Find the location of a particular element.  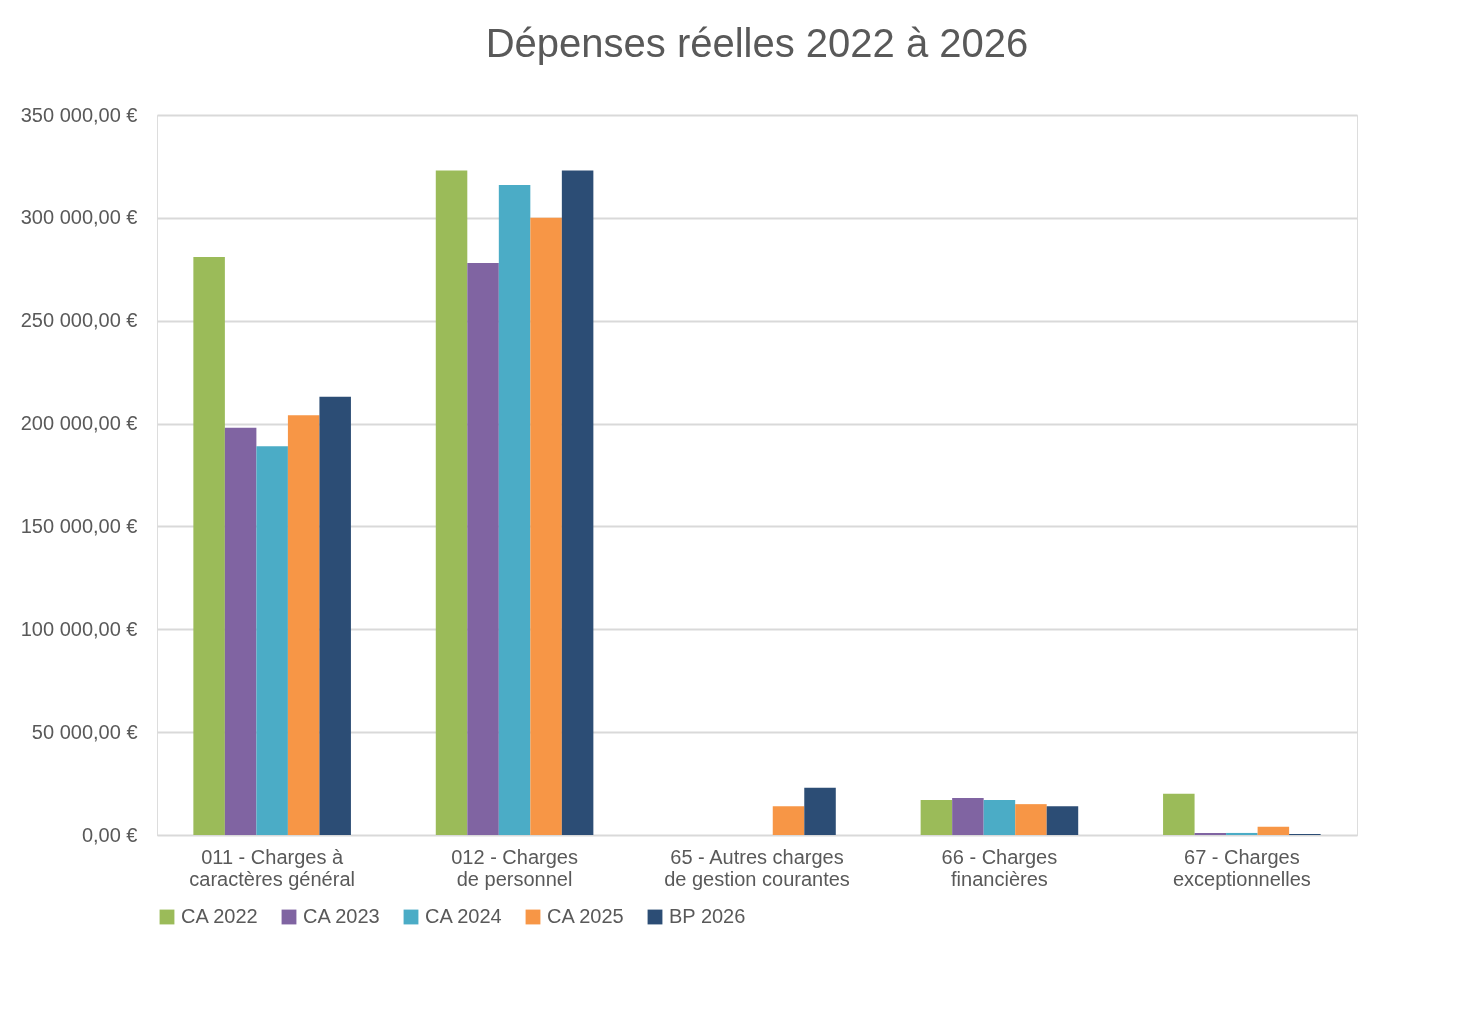

y-tick-label: 250 000,00 € is located at coordinates (79, 320).